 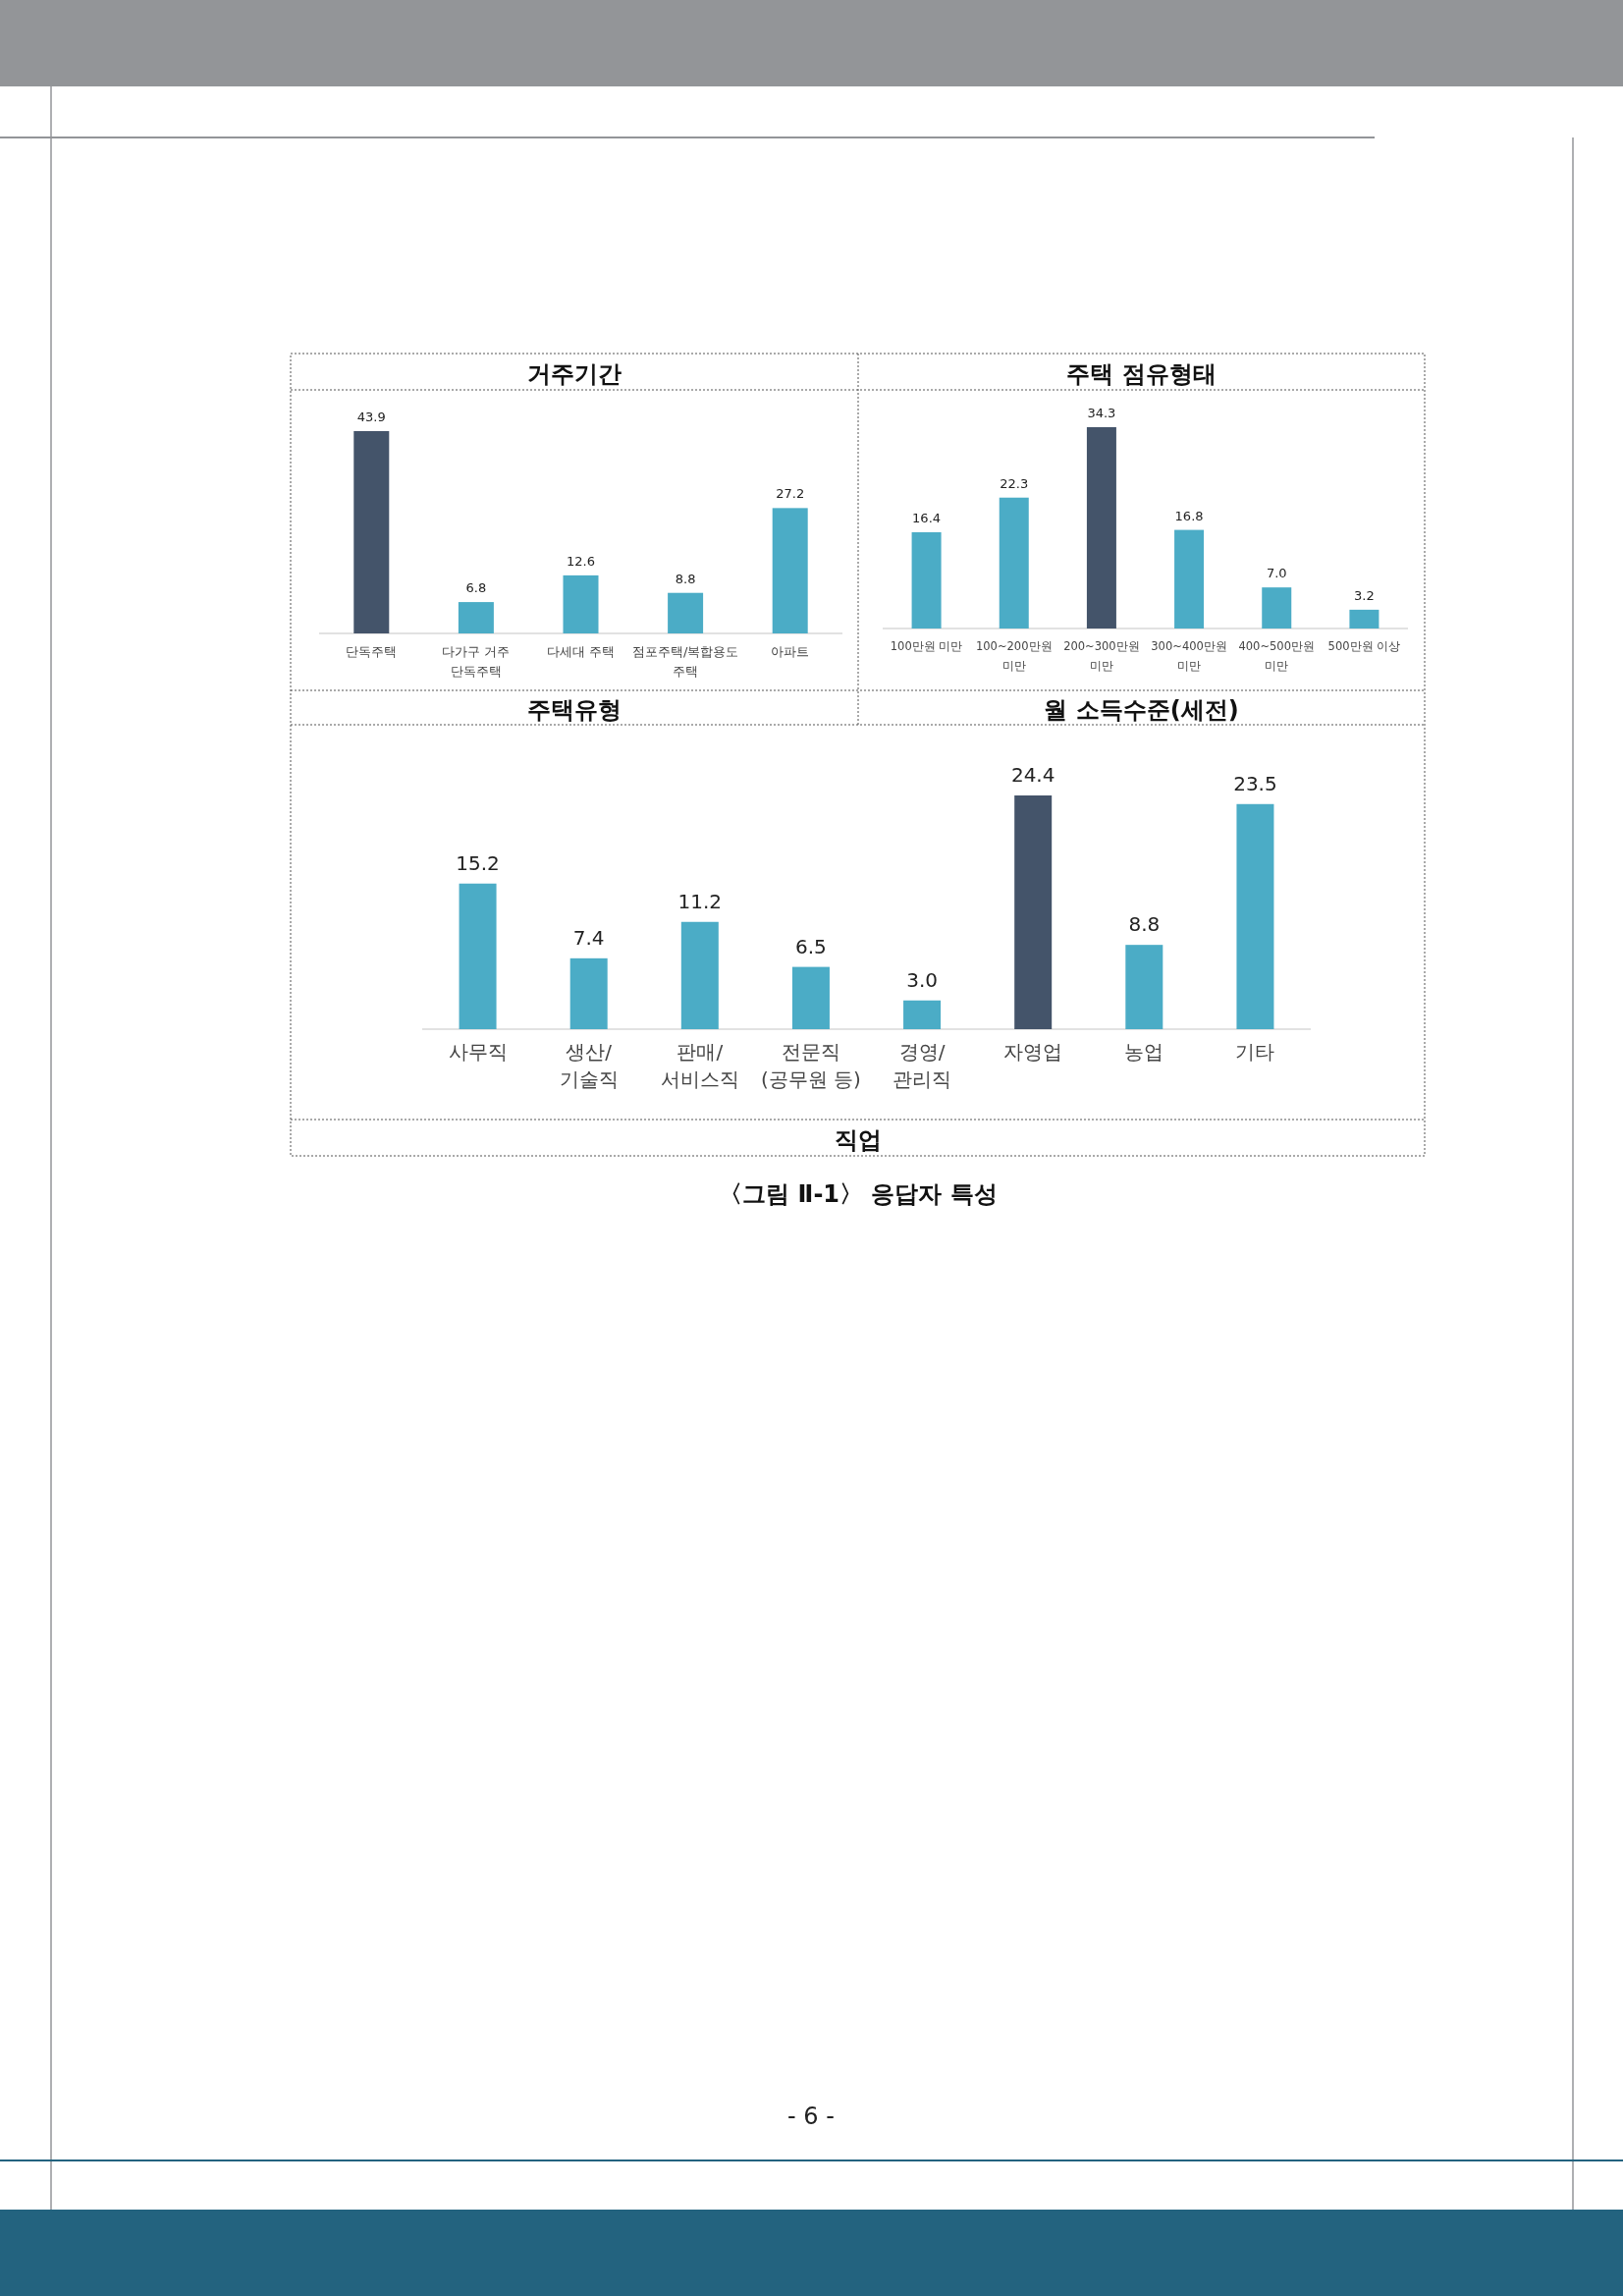 What do you see at coordinates (700, 901) in the screenshot?
I see `data-label: 11.2` at bounding box center [700, 901].